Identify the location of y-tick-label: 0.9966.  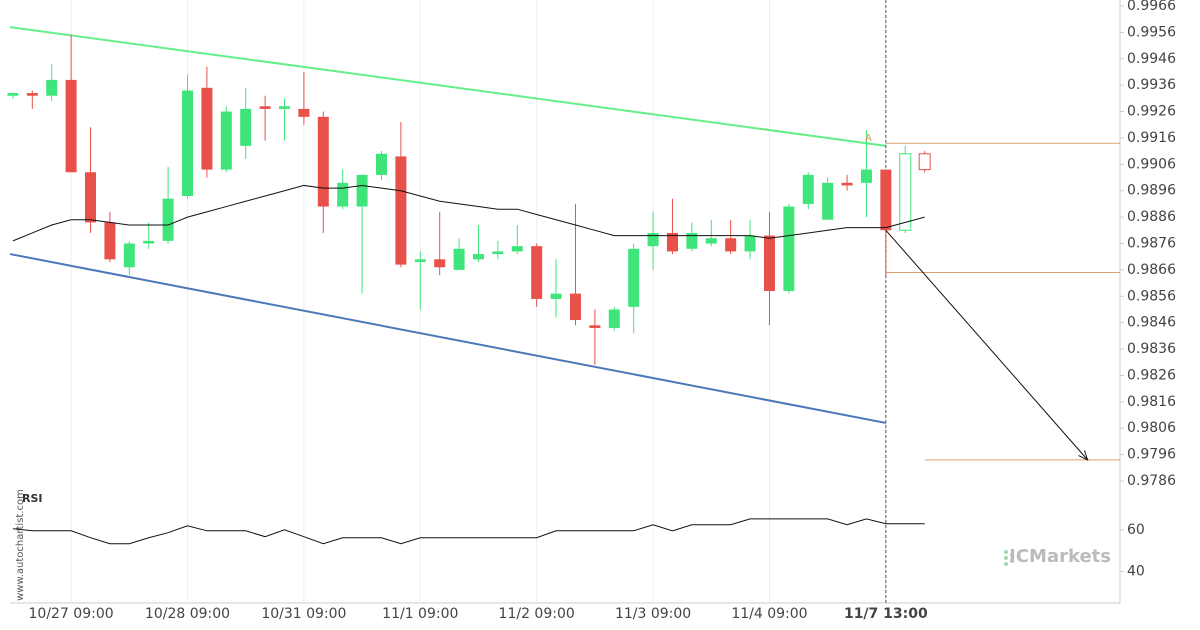
(1151, 7).